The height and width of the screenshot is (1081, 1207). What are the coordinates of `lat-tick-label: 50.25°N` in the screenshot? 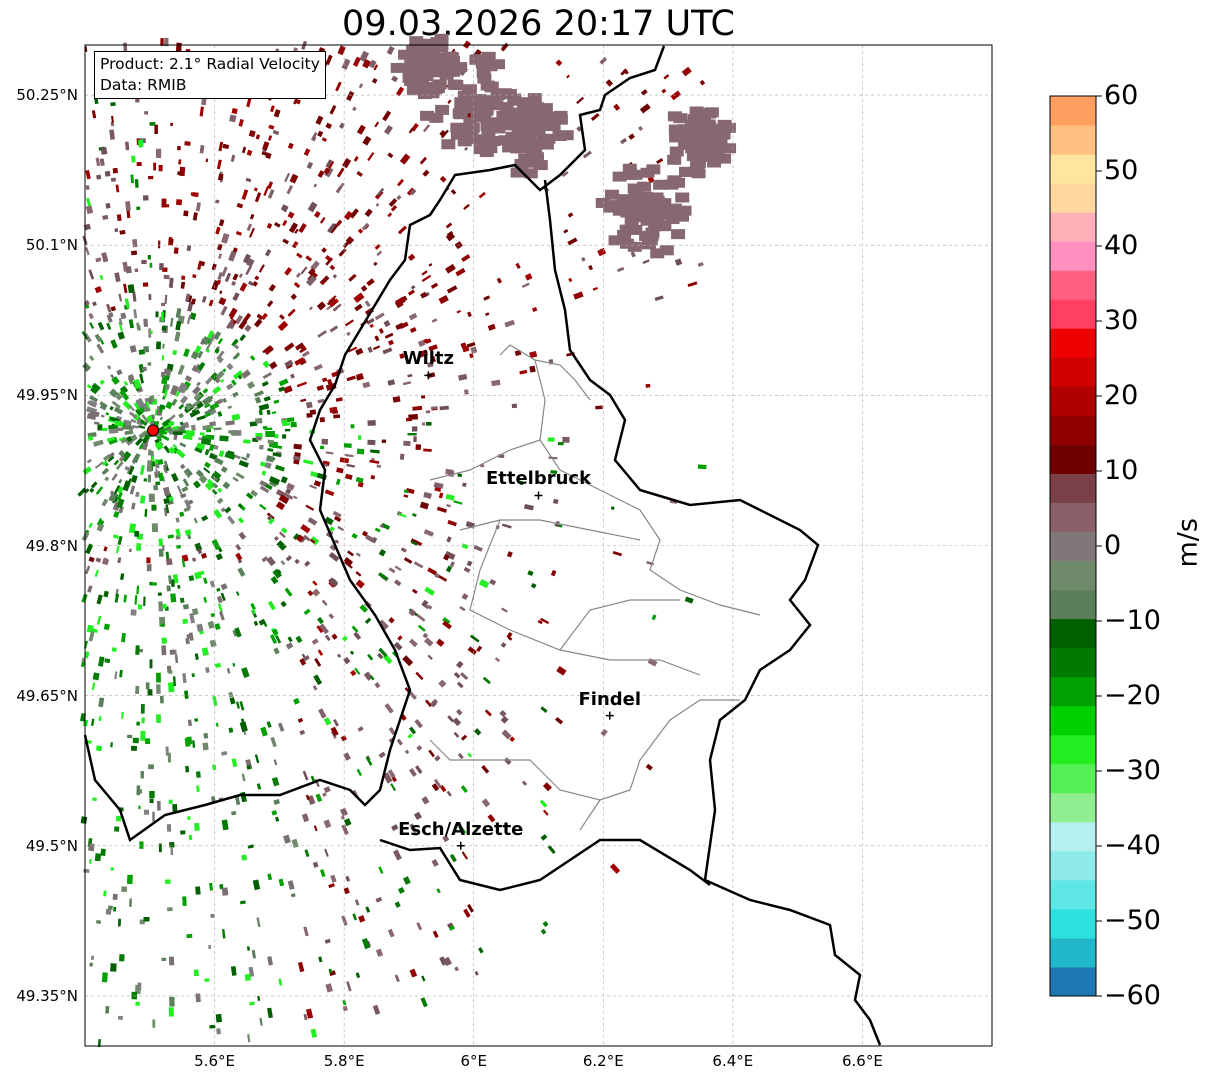 It's located at (47, 95).